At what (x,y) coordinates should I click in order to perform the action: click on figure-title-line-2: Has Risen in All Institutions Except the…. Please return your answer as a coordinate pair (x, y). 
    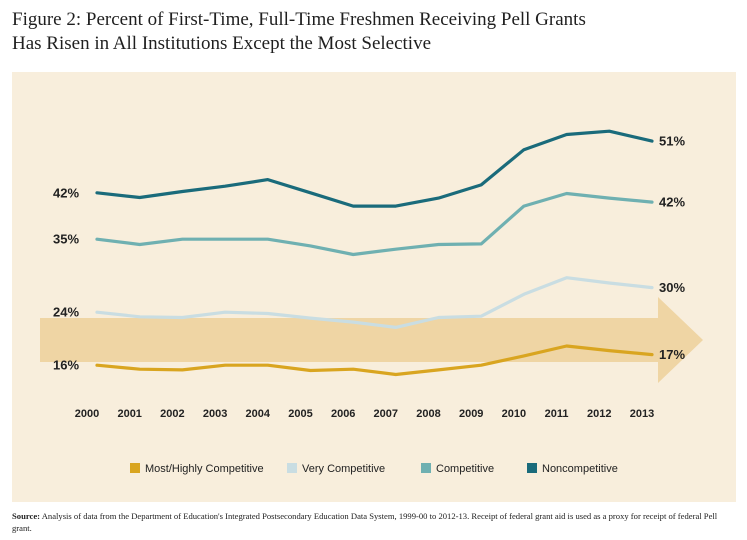
    Looking at the image, I should click on (222, 43).